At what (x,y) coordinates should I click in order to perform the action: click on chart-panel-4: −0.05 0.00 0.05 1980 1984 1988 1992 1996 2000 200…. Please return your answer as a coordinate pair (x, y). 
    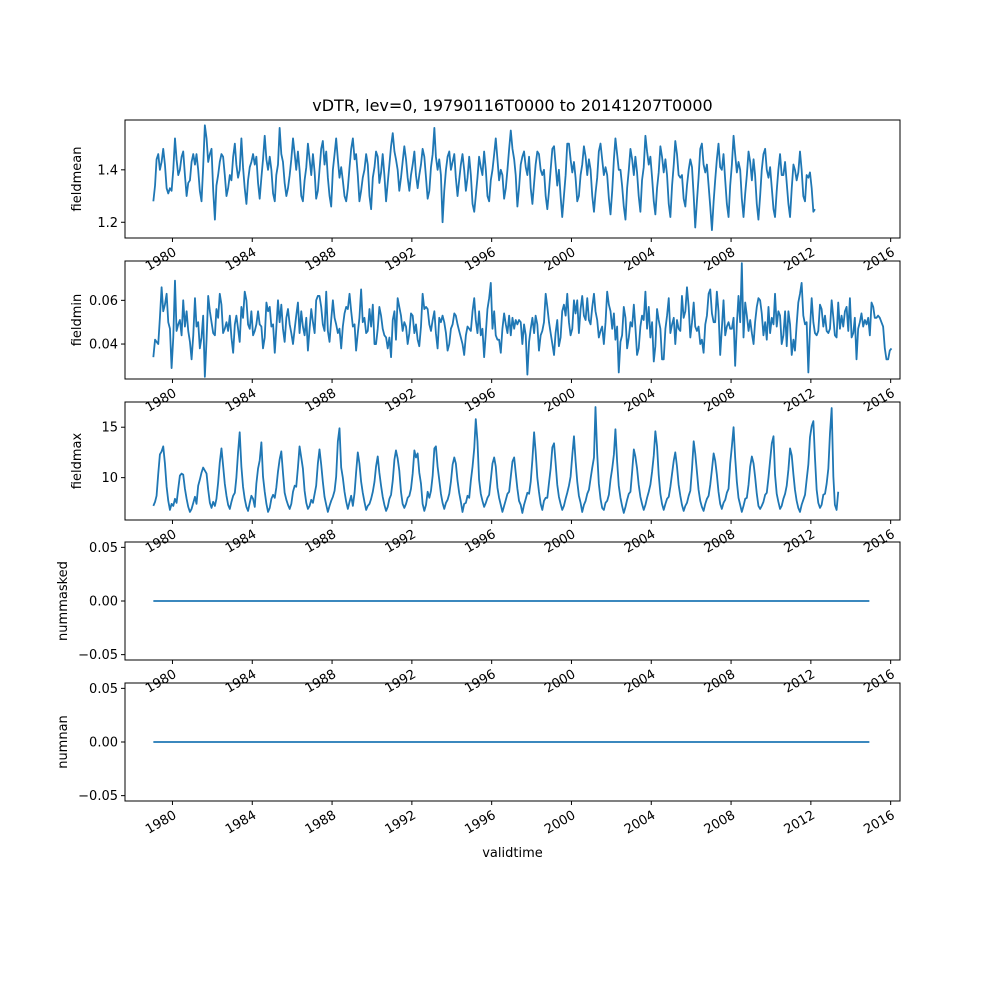
    Looking at the image, I should click on (478, 619).